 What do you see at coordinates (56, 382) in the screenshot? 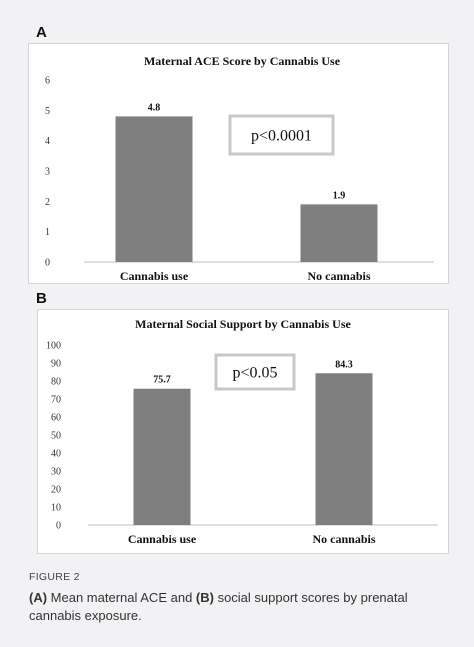
I see `y-tick-label: 80` at bounding box center [56, 382].